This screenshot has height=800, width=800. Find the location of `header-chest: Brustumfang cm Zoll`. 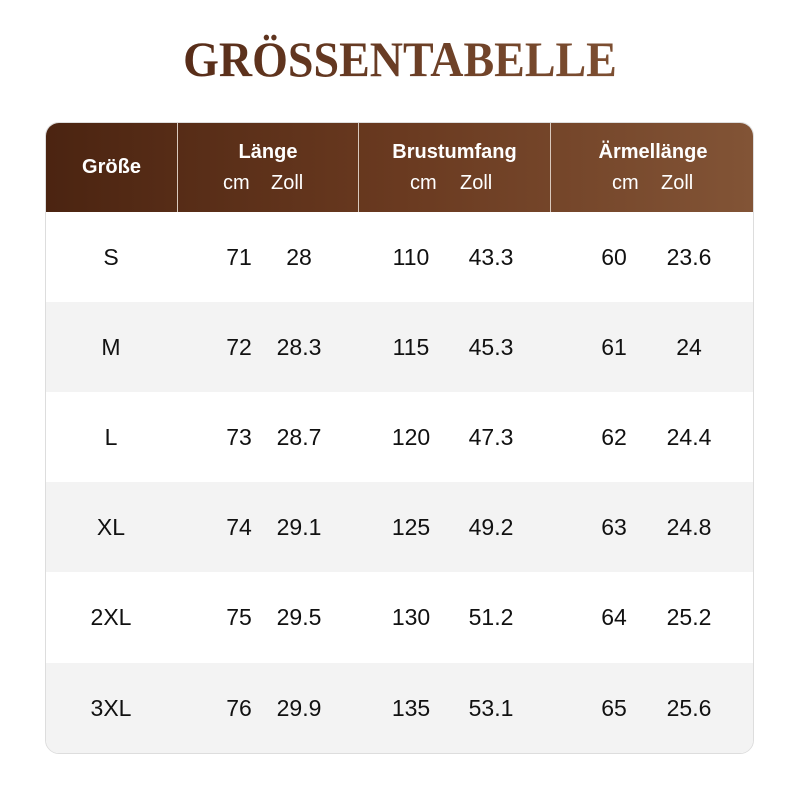

header-chest: Brustumfang cm Zoll is located at coordinates (454, 167).